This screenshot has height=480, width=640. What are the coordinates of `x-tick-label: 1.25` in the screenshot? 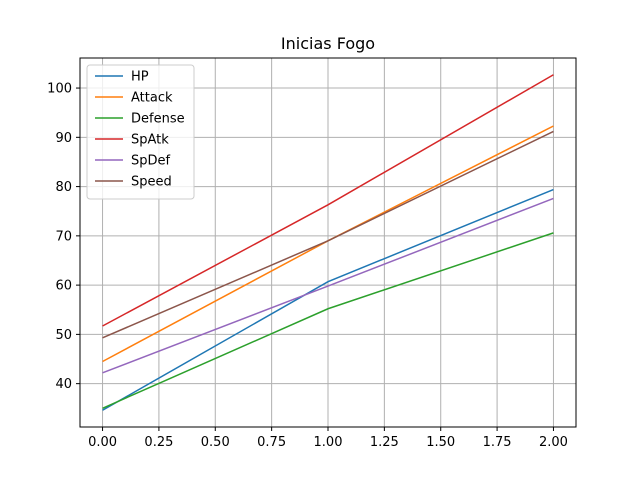 It's located at (384, 442).